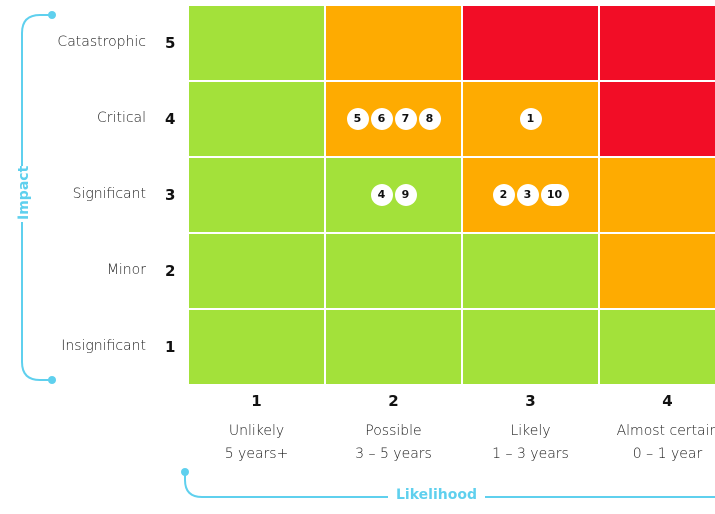 This screenshot has width=715, height=514. What do you see at coordinates (530, 401) in the screenshot?
I see `likelihood-level: 3` at bounding box center [530, 401].